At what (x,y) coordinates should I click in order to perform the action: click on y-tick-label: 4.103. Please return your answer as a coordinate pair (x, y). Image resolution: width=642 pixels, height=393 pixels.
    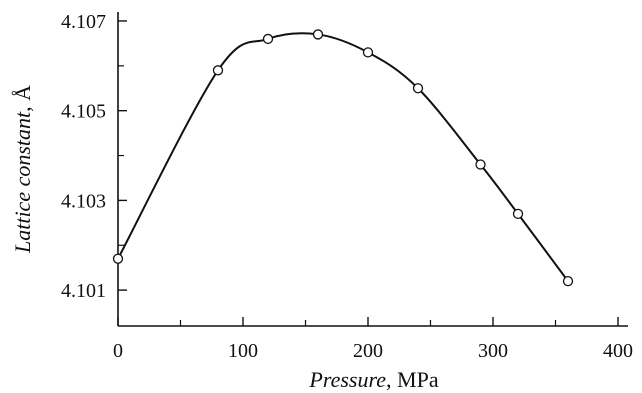
    Looking at the image, I should click on (83, 201).